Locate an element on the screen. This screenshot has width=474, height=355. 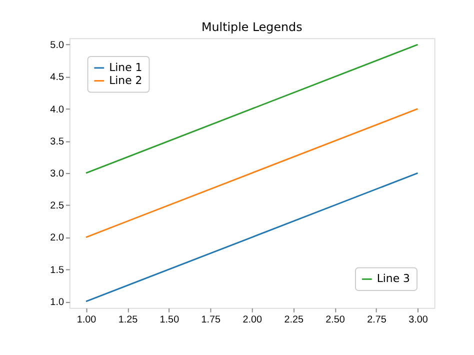
y-tick-label: 1.5 is located at coordinates (57, 270).